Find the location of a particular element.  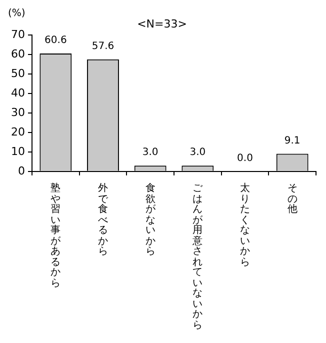

y-axis-title: (%) is located at coordinates (17, 13).